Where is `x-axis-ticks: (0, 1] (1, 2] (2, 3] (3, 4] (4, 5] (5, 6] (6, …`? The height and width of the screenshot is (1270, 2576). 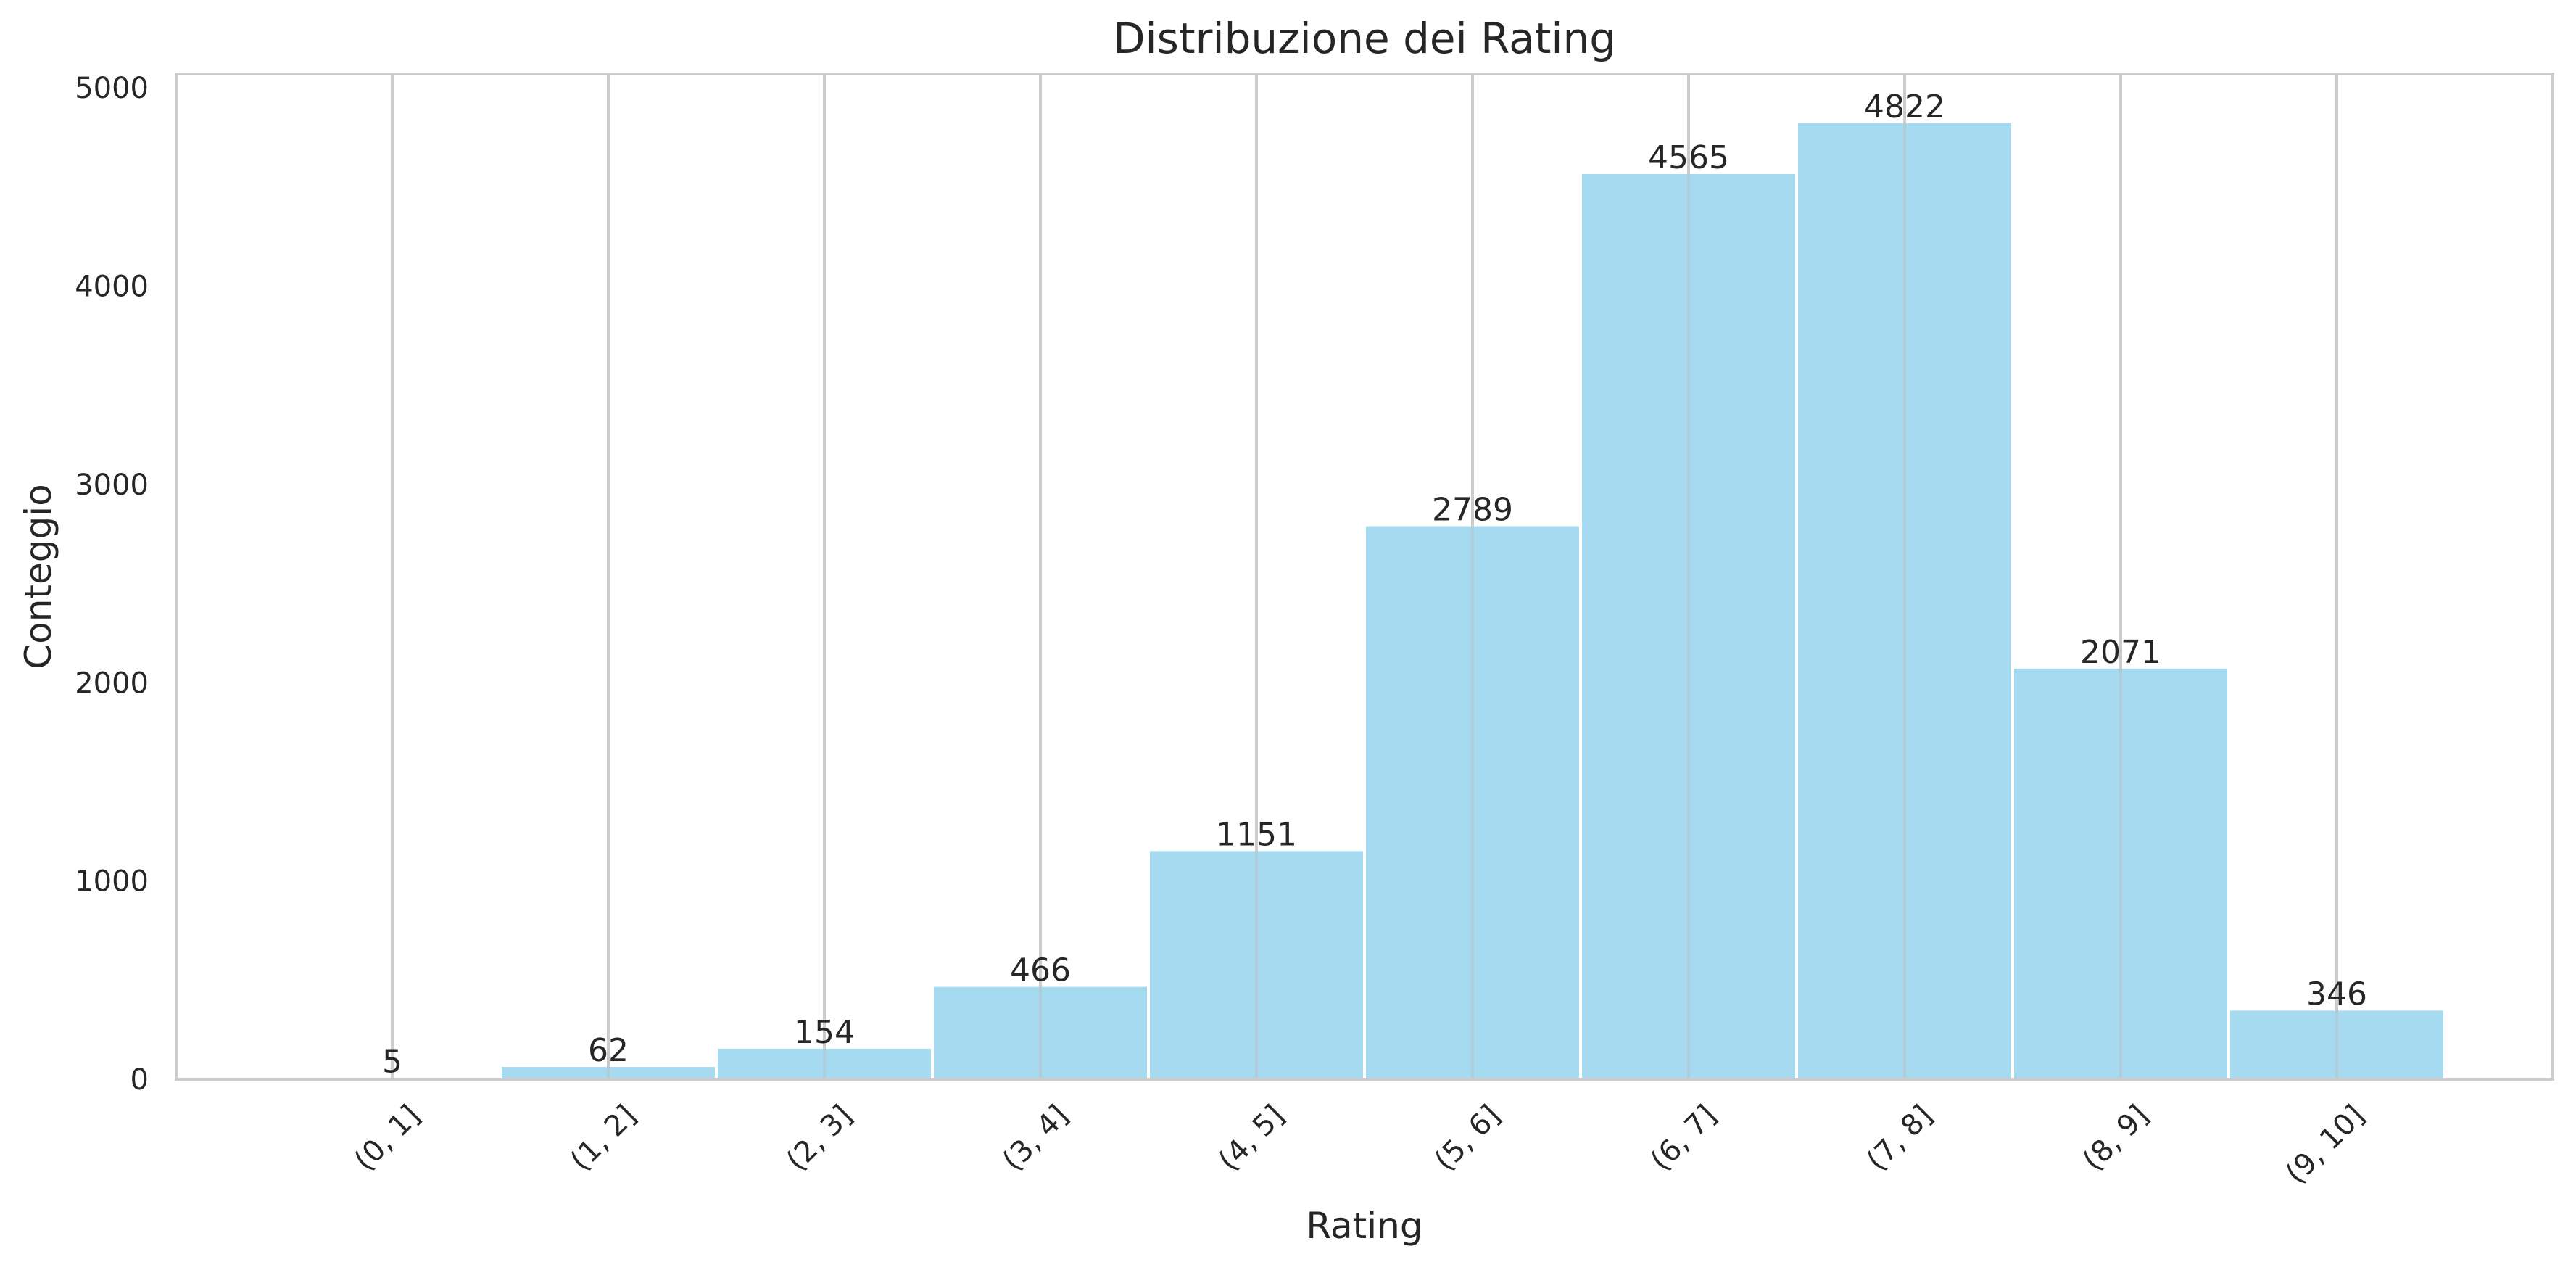
x-axis-ticks: (0, 1] (1, 2] (2, 3] (3, 4] (4, 5] (5, 6] (6, … is located at coordinates (1360, 1145).